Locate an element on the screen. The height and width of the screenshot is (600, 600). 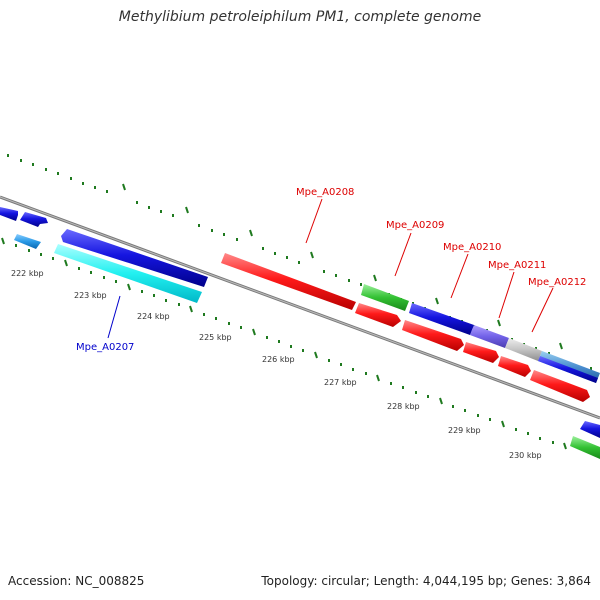
gene-label-a0208: Mpe_A0208 is located at coordinates (325, 192).